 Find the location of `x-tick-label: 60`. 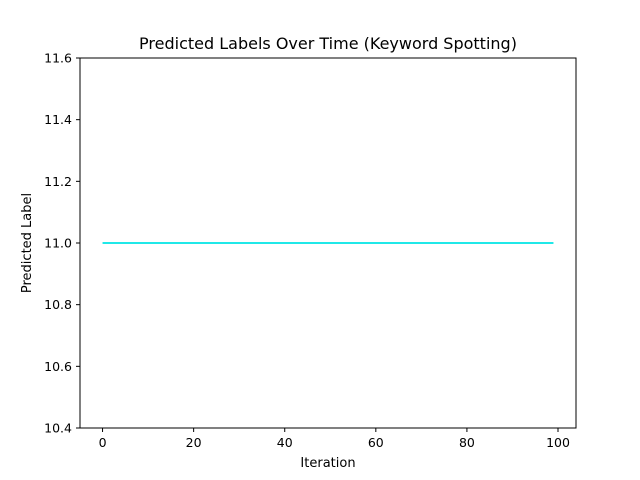

x-tick-label: 60 is located at coordinates (376, 442).